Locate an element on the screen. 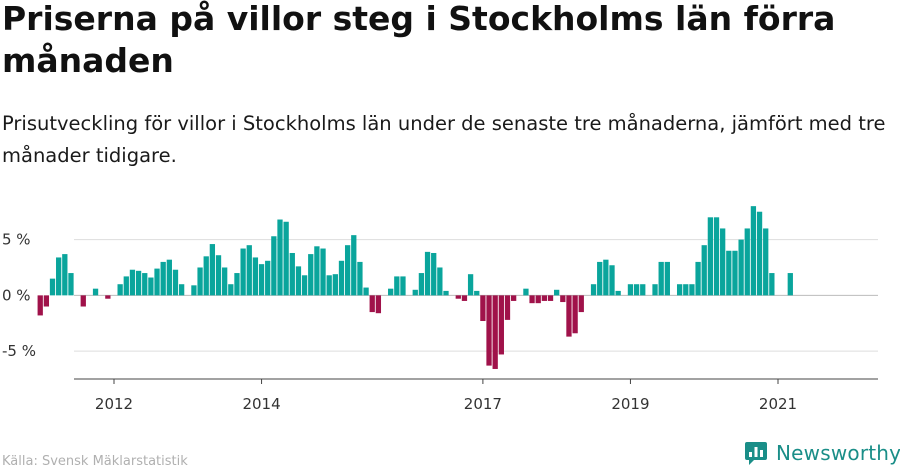 The width and height of the screenshot is (900, 474). x-axis is located at coordinates (476, 381).